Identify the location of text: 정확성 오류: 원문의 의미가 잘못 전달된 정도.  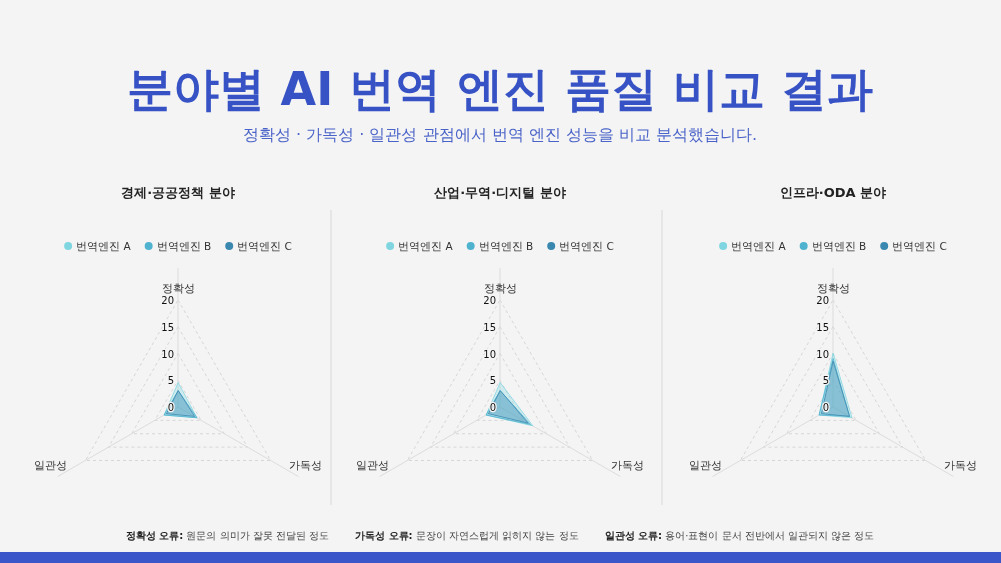
(227, 535).